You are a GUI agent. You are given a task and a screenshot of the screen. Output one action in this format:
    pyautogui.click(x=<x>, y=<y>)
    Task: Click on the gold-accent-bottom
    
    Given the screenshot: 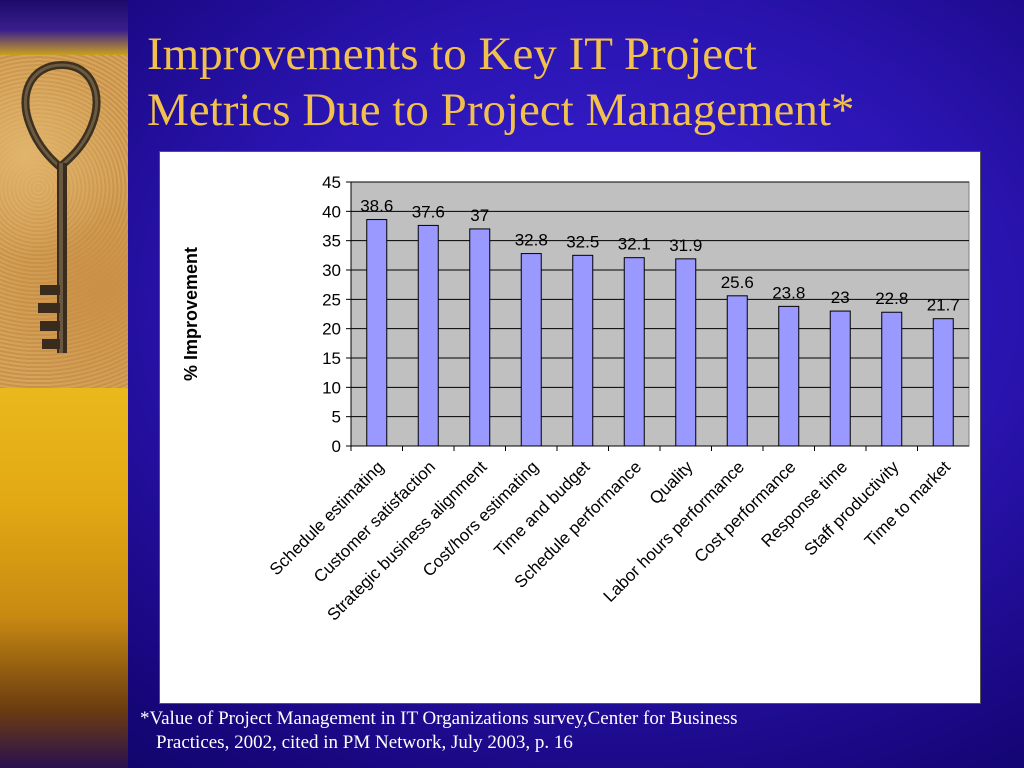 What is the action you would take?
    pyautogui.click(x=64, y=578)
    